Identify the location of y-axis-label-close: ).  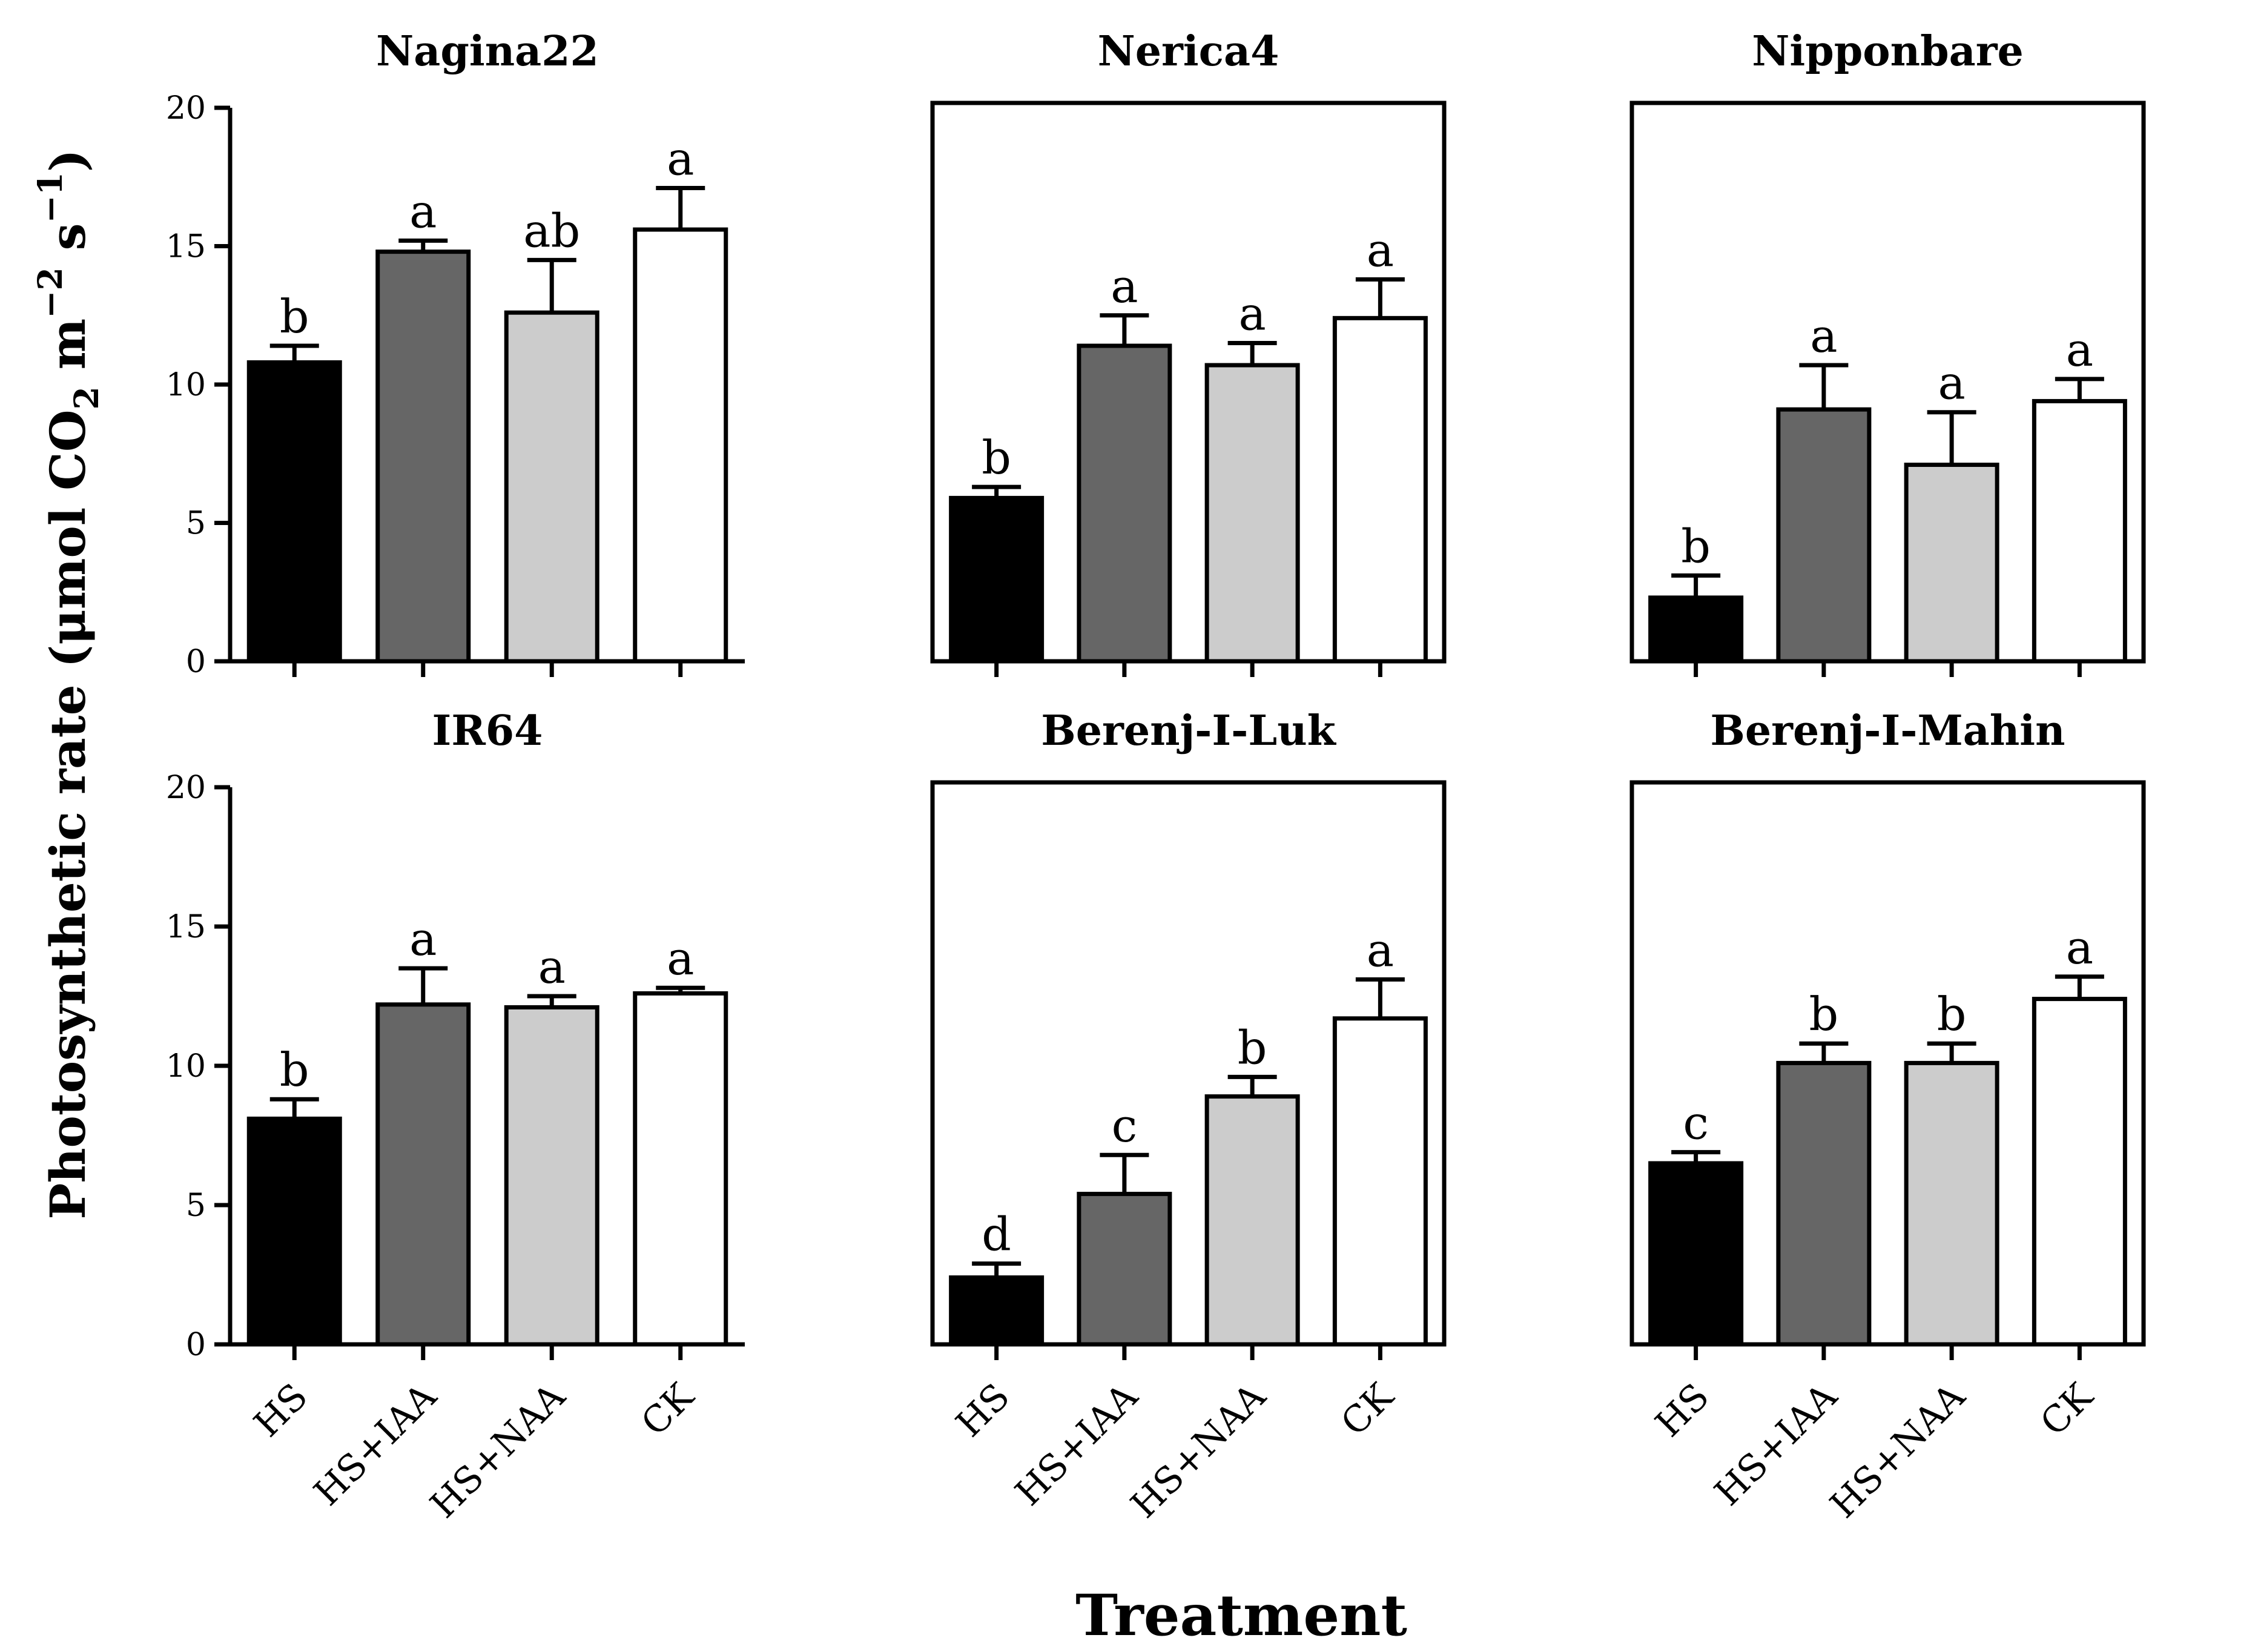
(67, 160).